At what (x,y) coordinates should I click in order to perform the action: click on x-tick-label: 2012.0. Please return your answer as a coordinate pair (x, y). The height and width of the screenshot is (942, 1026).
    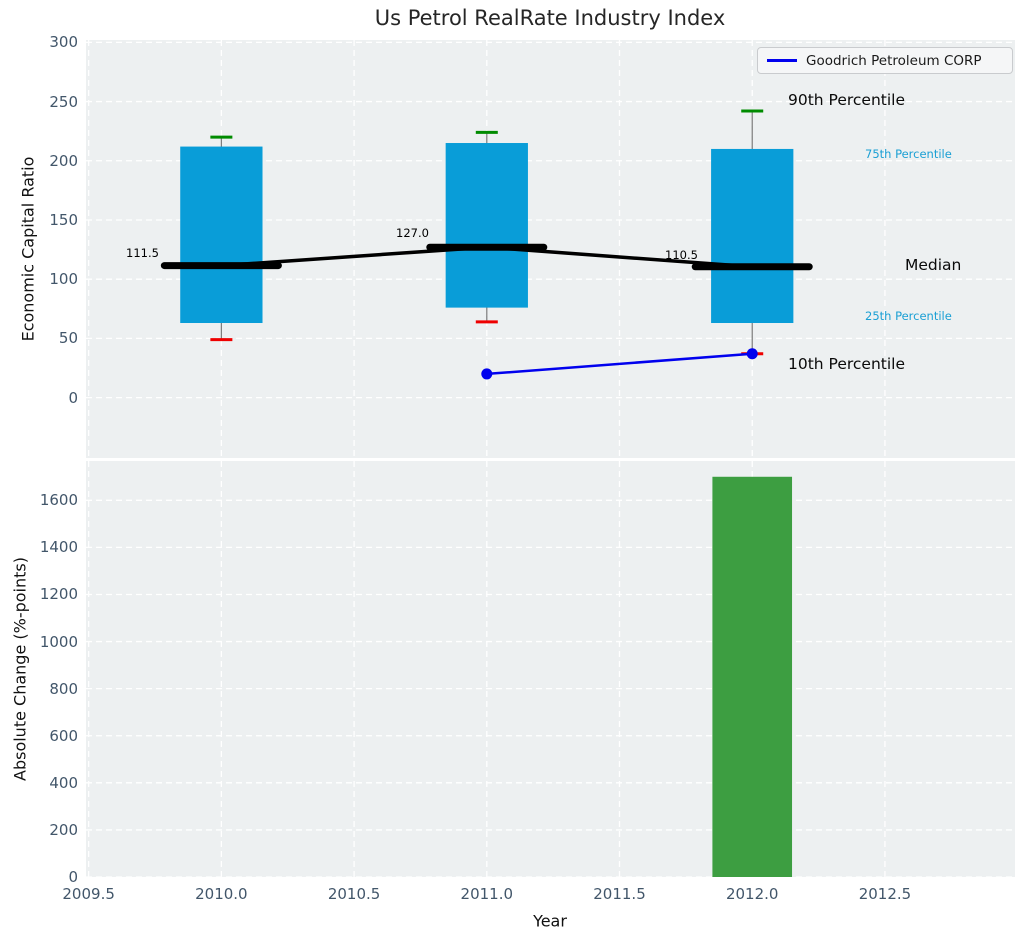
    Looking at the image, I should click on (752, 894).